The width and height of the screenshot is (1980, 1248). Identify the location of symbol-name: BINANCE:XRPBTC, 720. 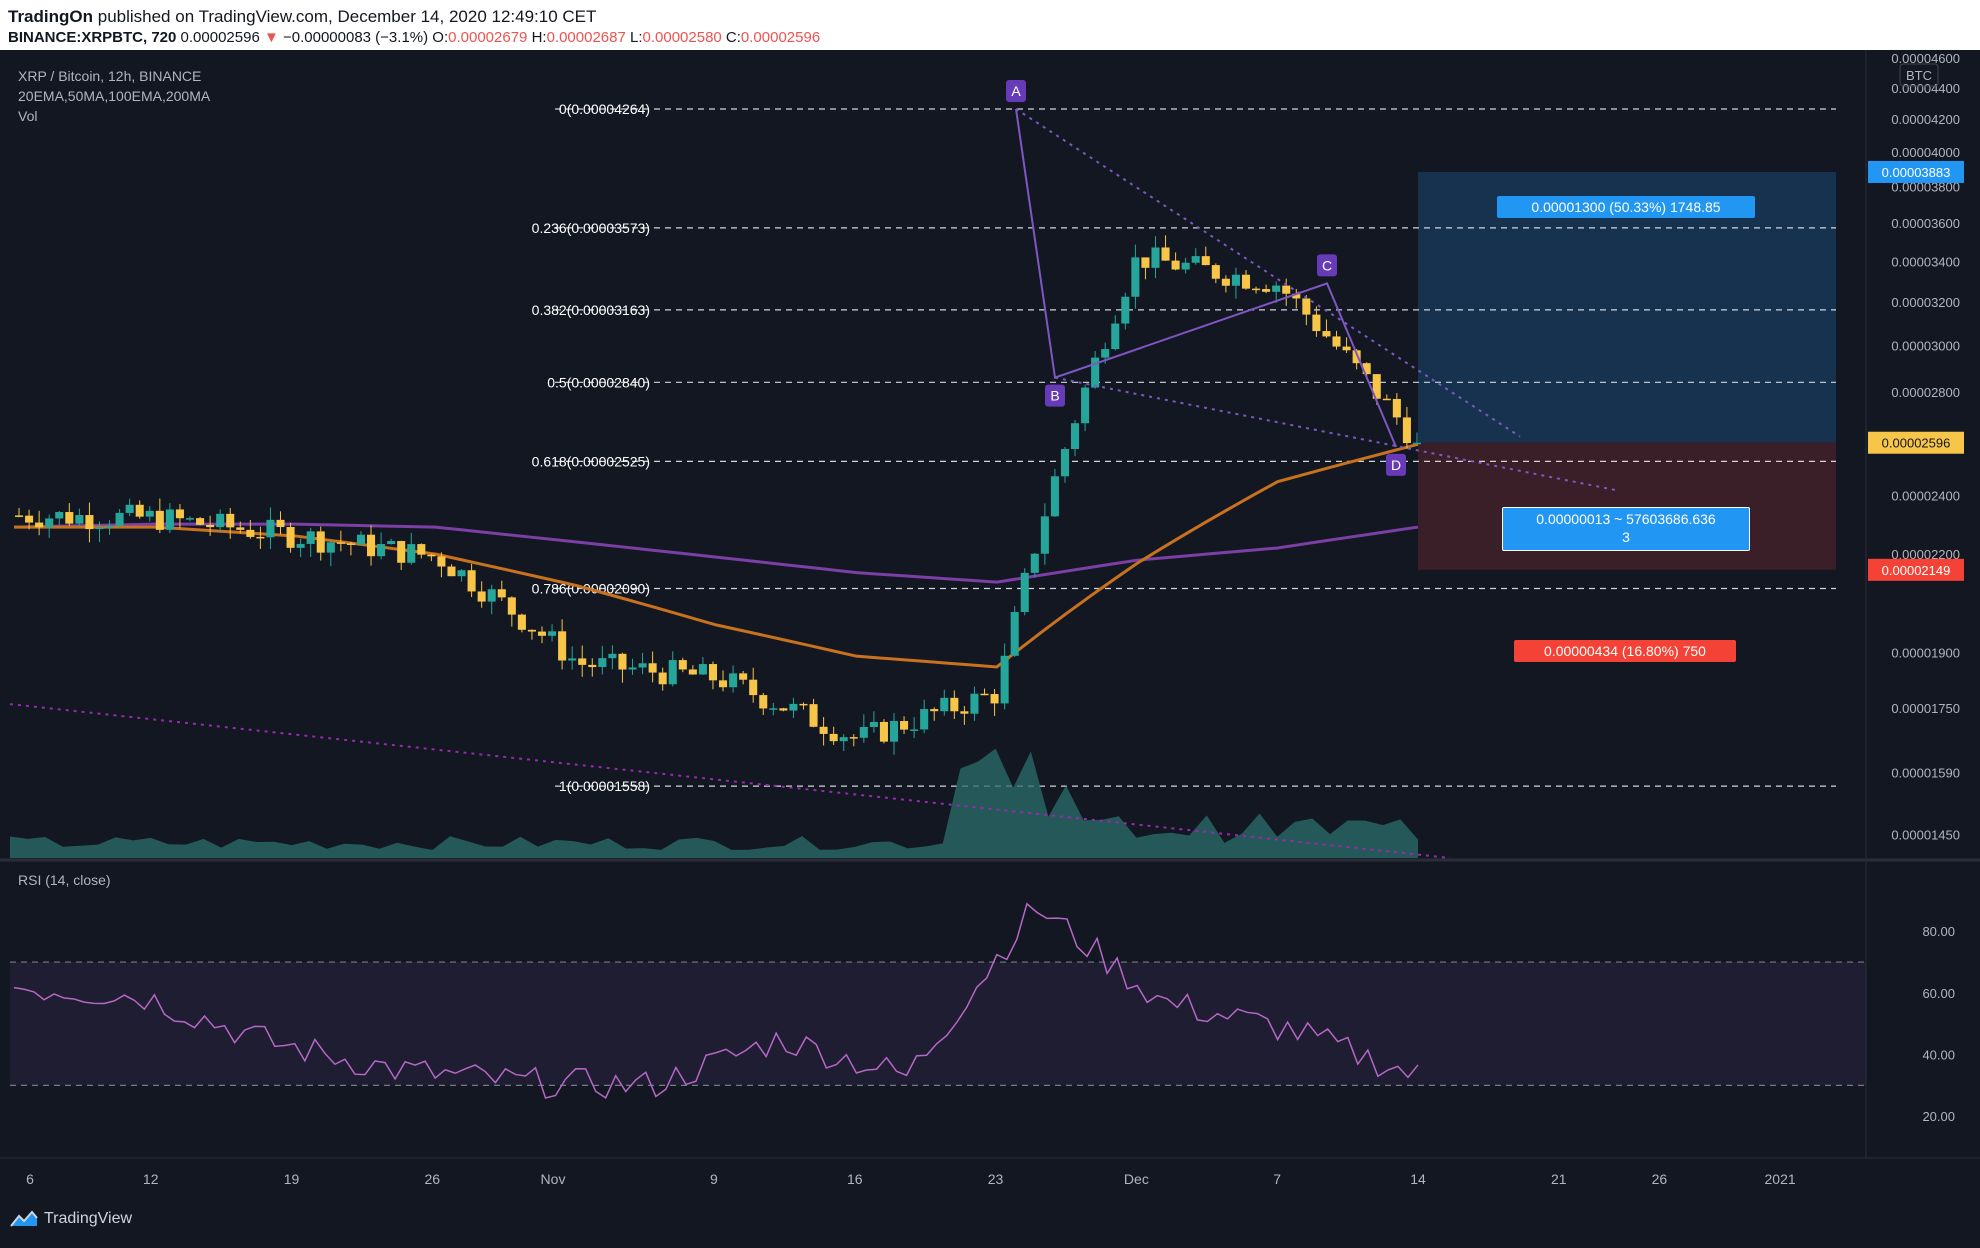
(92, 37).